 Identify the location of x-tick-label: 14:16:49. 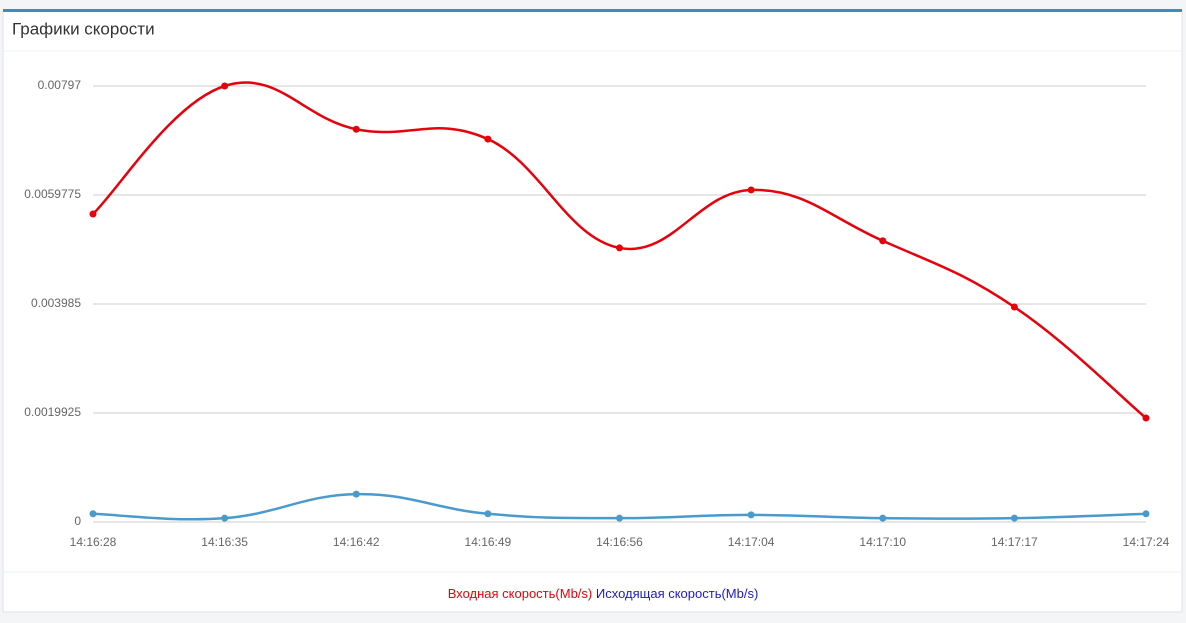
(488, 542).